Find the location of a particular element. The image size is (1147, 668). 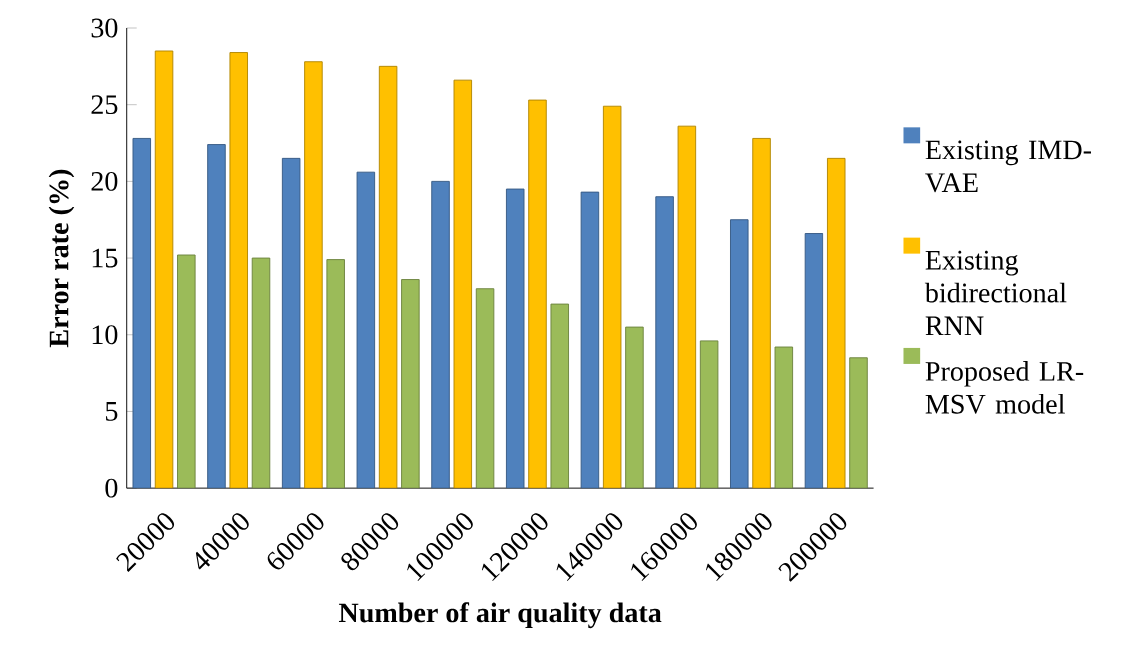

y-tick-label: 0 is located at coordinates (111, 488).